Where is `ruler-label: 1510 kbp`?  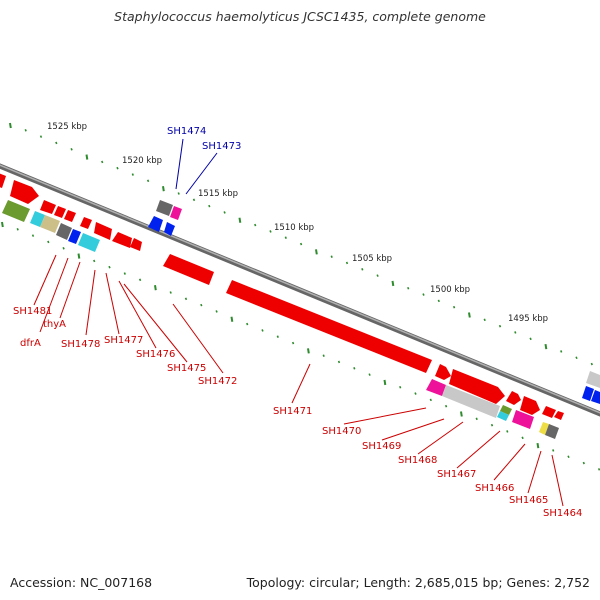
ruler-label: 1510 kbp is located at coordinates (294, 228).